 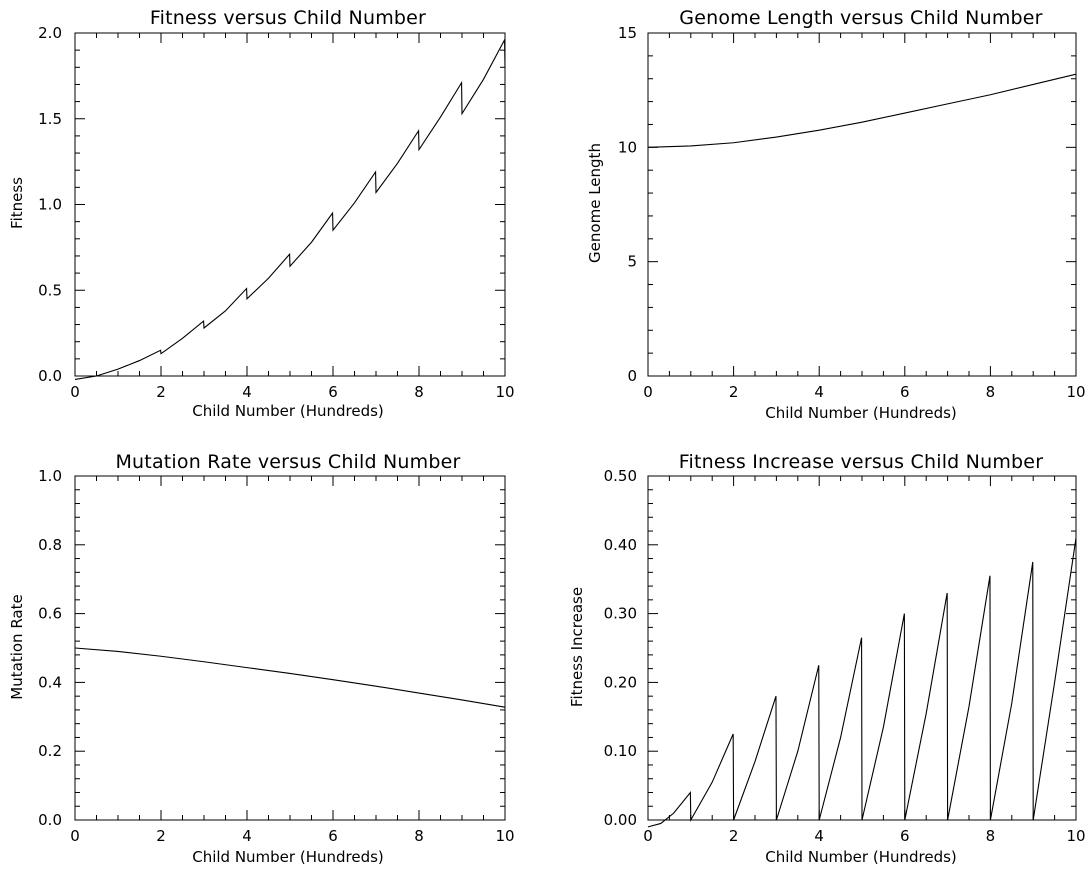 What do you see at coordinates (17, 646) in the screenshot?
I see `y-axis-label: Mutation Rate` at bounding box center [17, 646].